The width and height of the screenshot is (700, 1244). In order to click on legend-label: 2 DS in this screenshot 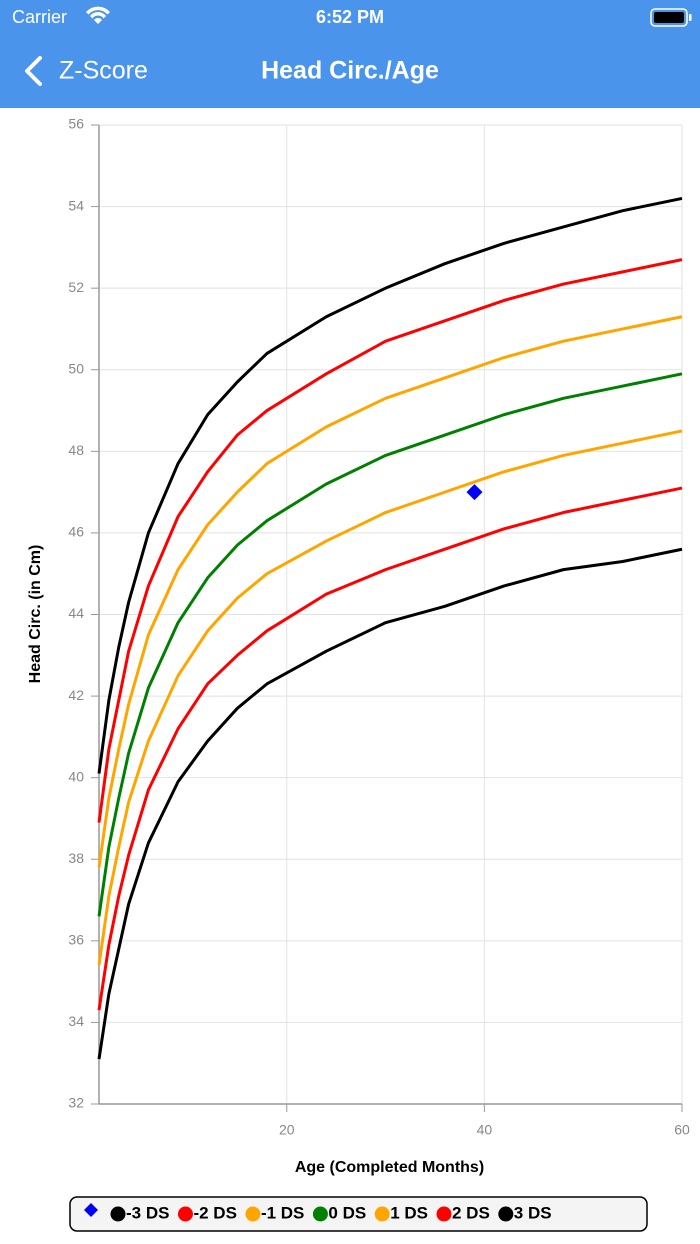, I will do `click(471, 1212)`.